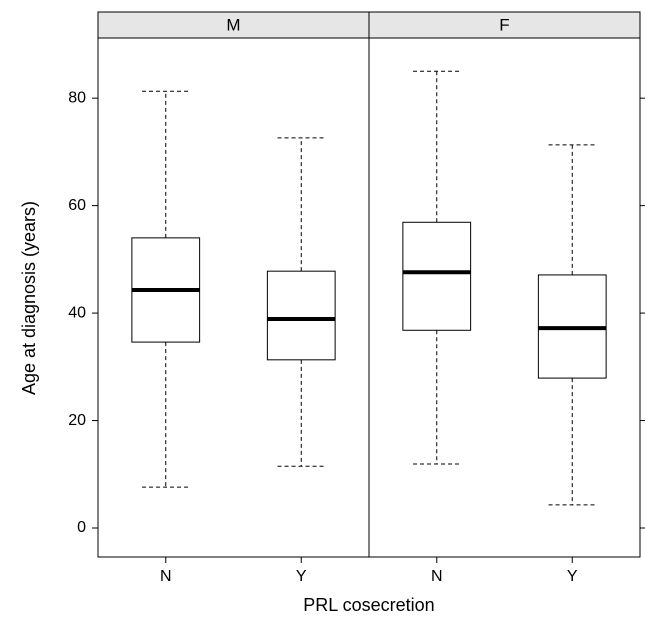 This screenshot has height=627, width=645. I want to click on y-axis-label: Age at diagnosis (years), so click(29, 298).